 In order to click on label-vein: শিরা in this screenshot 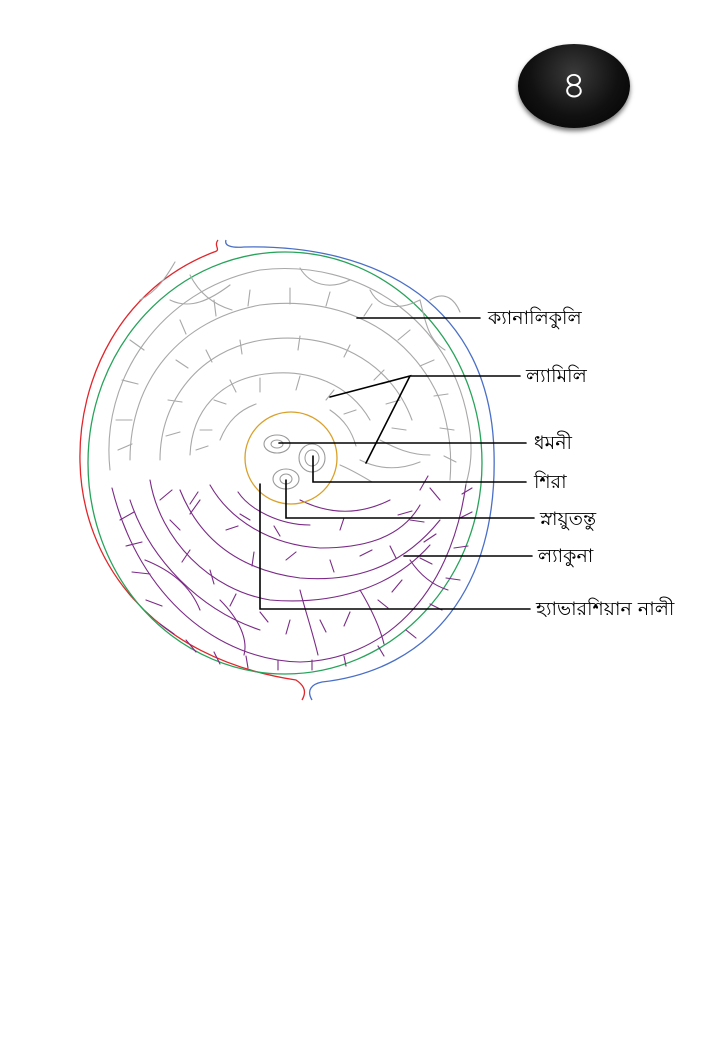, I will do `click(550, 482)`.